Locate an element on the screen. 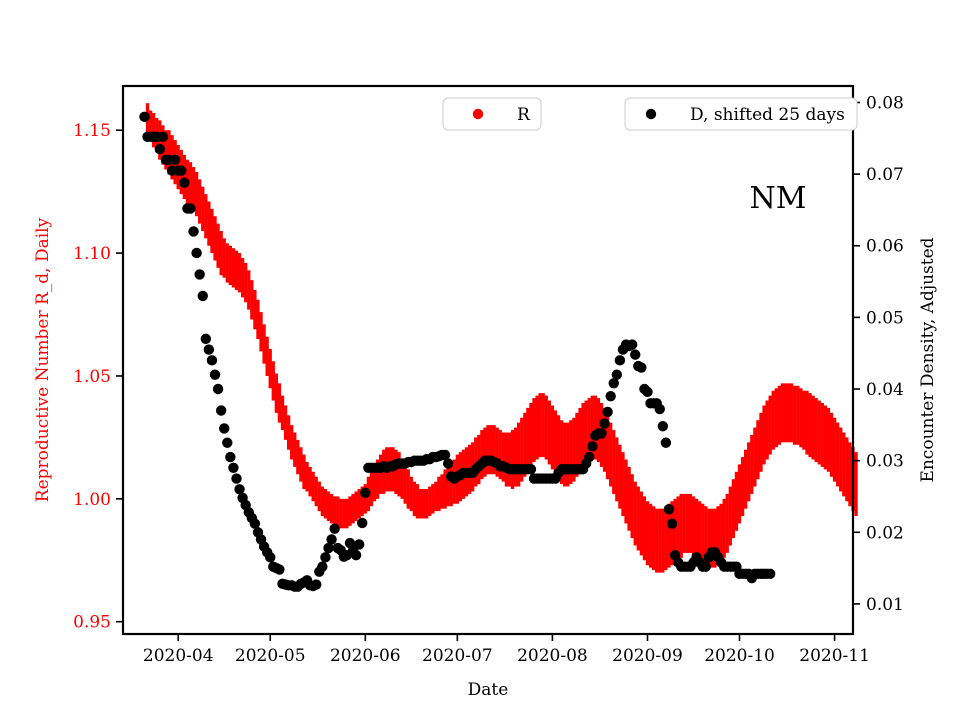 The width and height of the screenshot is (960, 720). y-left-tick-label: 1.10 is located at coordinates (92, 254).